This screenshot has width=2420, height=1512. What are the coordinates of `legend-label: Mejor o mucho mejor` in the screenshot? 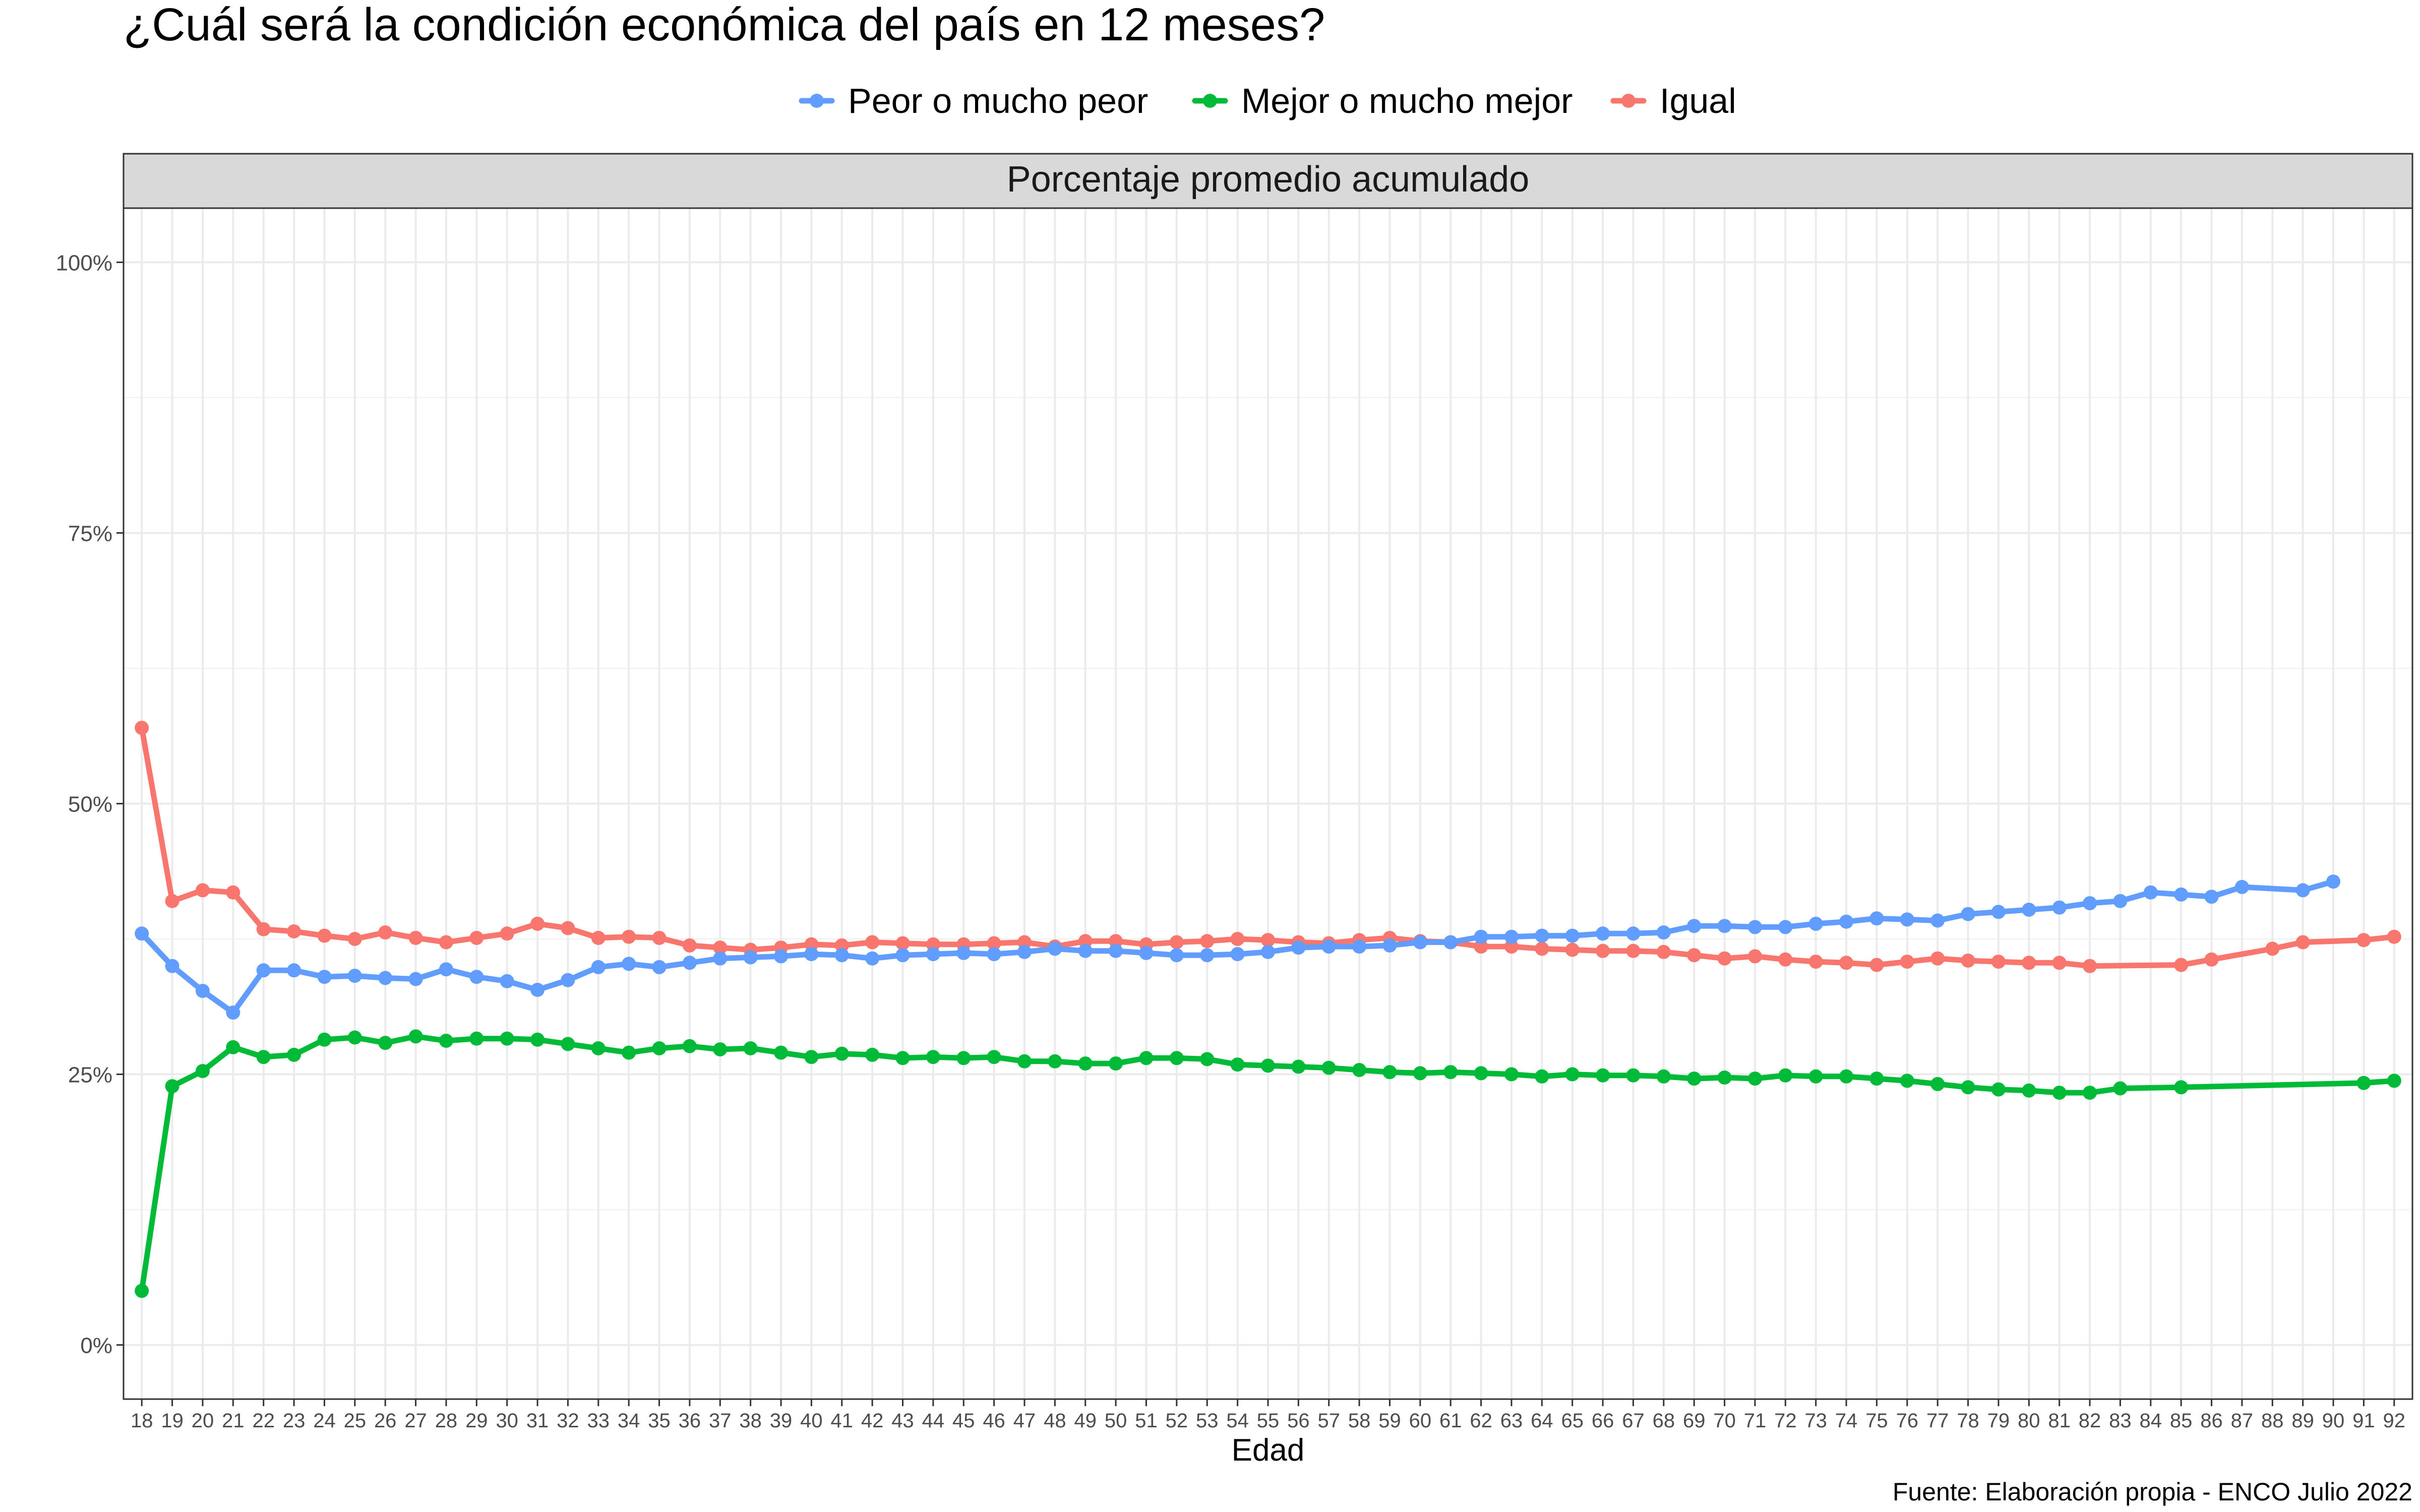 It's located at (1406, 100).